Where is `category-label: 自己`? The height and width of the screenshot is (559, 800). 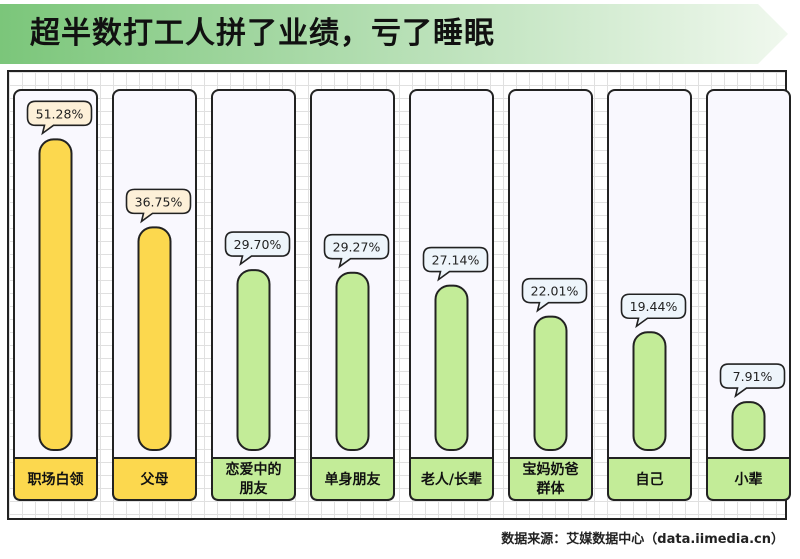 category-label: 自己 is located at coordinates (650, 479).